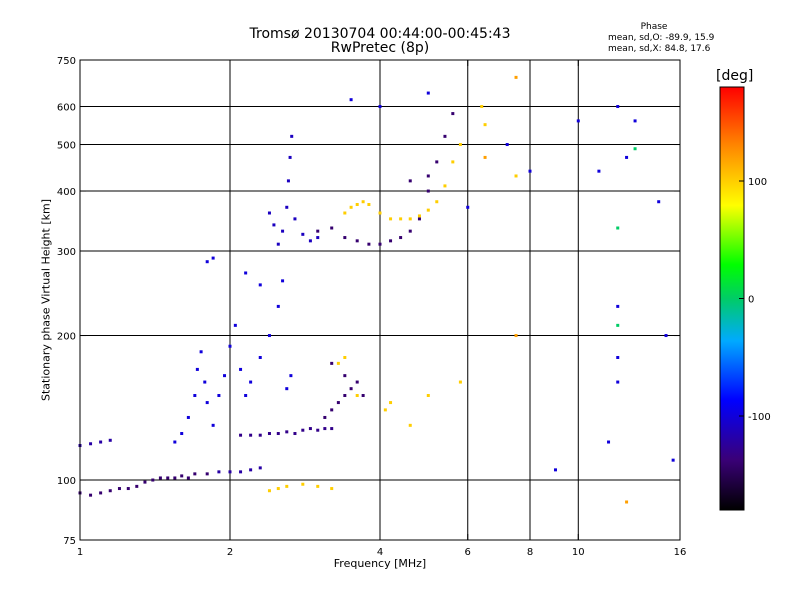  I want to click on y-tick-label: 500, so click(66, 146).